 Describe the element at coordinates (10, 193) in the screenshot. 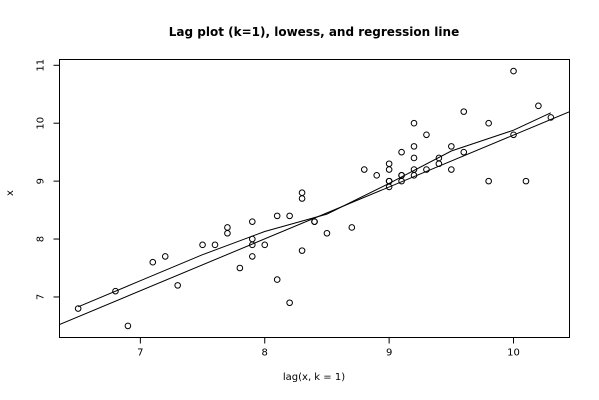

I see `y-axis-label: x` at that location.